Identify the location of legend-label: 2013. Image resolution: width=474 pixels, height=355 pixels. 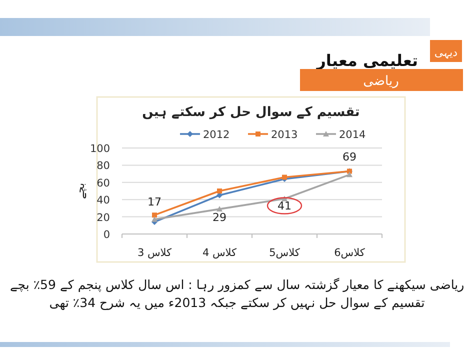
(284, 135).